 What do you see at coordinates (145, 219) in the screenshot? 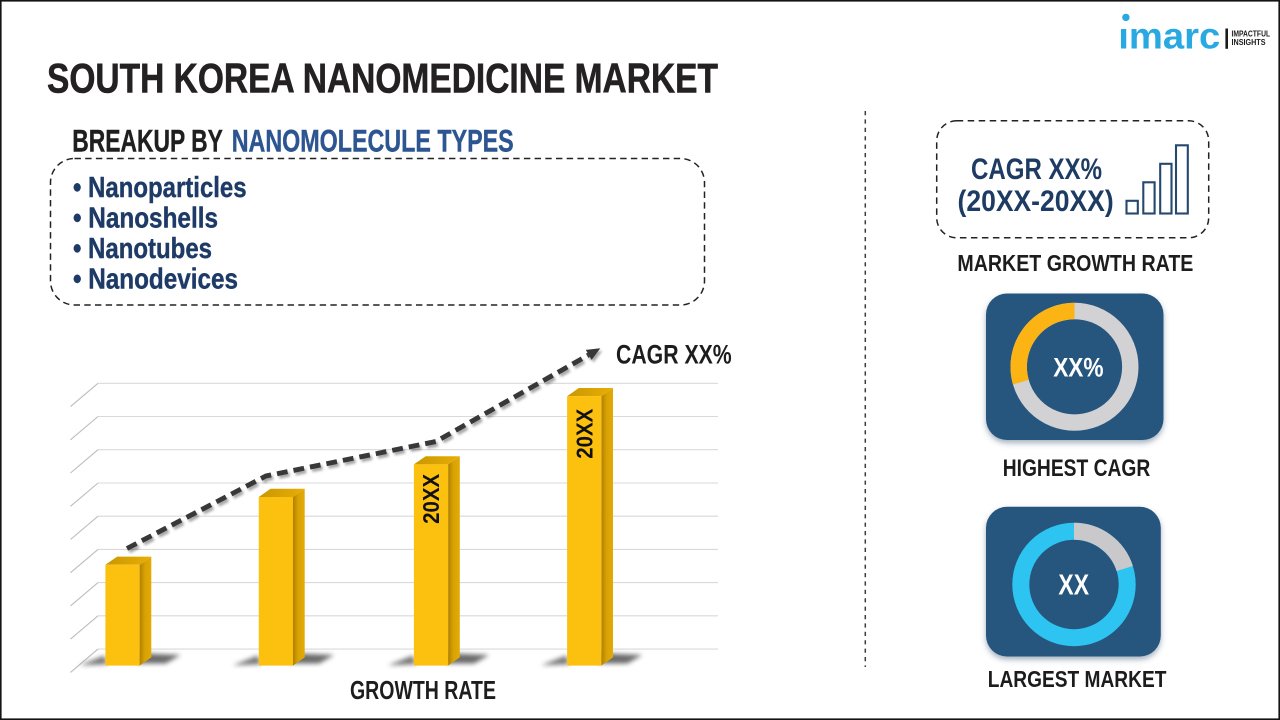
I see `svg-text: • Nanoshells` at bounding box center [145, 219].